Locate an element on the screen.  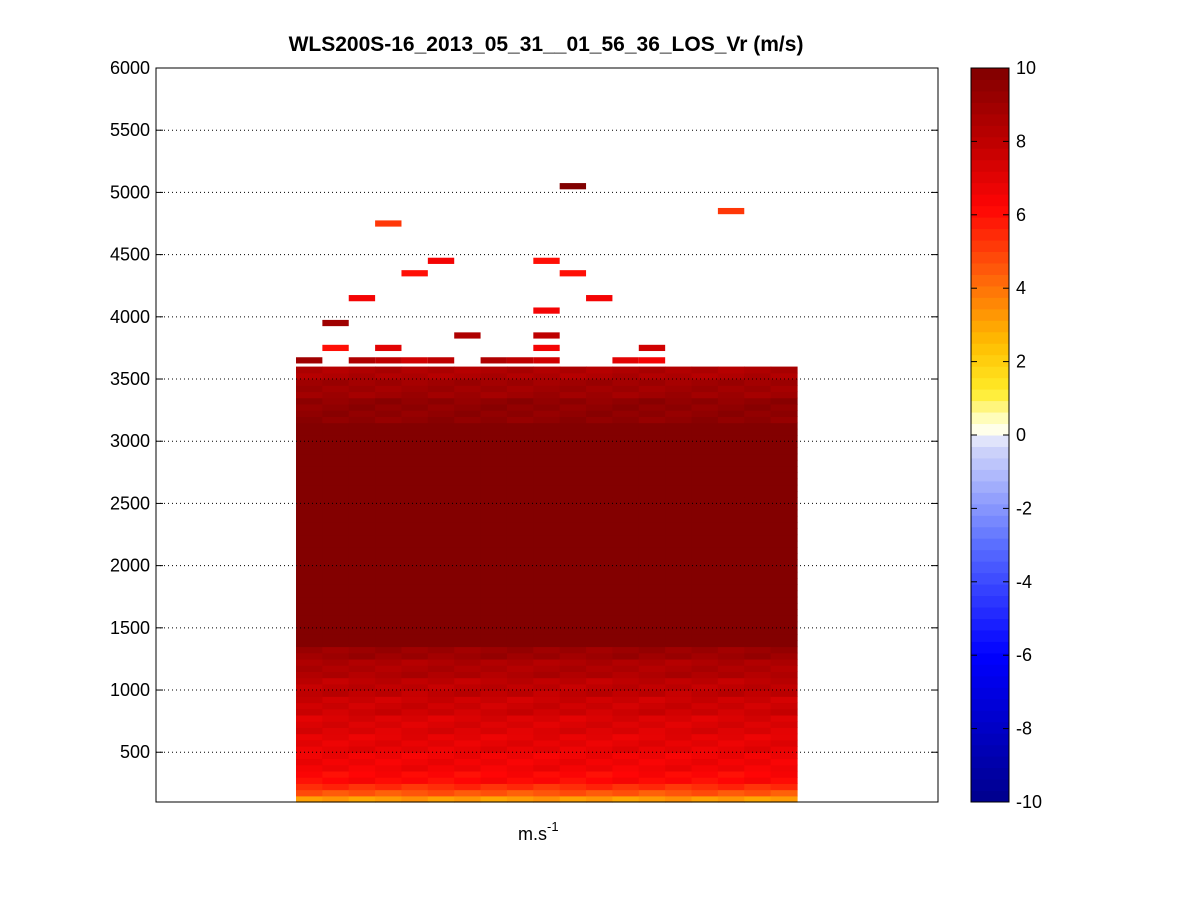
y-tick-label: 1000 is located at coordinates (130, 690).